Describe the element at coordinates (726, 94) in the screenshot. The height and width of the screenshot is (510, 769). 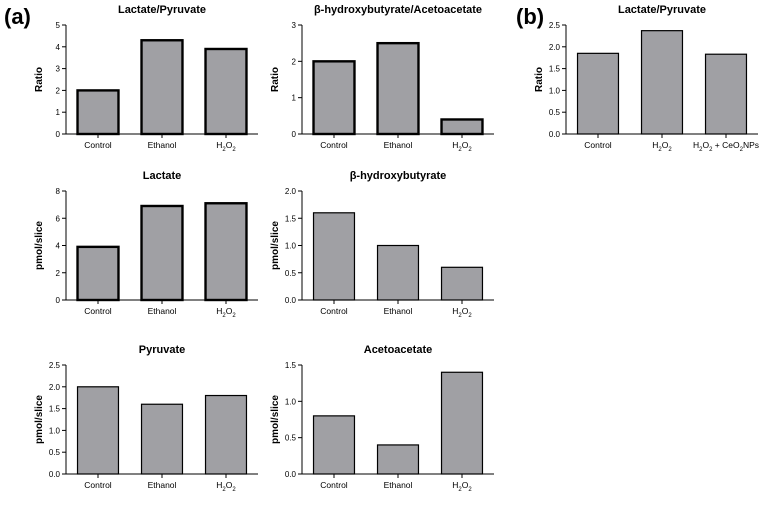
I see `bar-h2o2-ceo2nps` at that location.